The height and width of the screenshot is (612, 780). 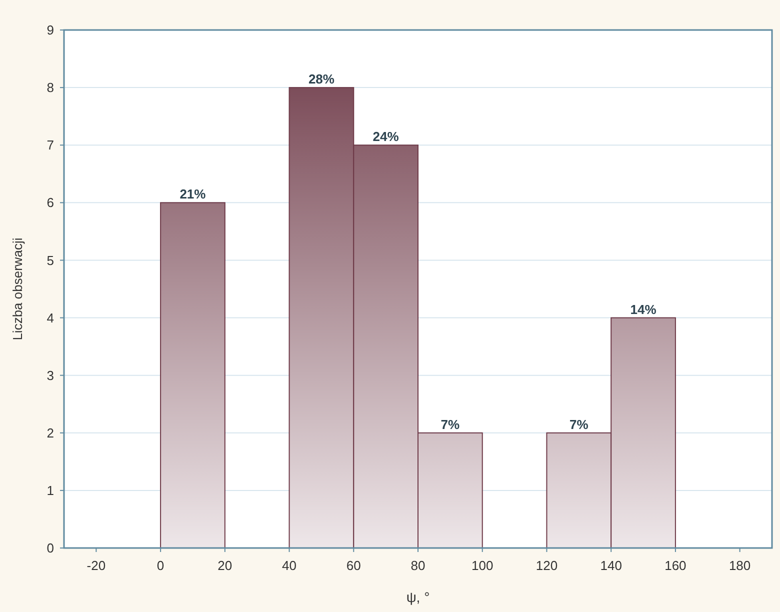 What do you see at coordinates (353, 565) in the screenshot?
I see `x-tick-label: 60` at bounding box center [353, 565].